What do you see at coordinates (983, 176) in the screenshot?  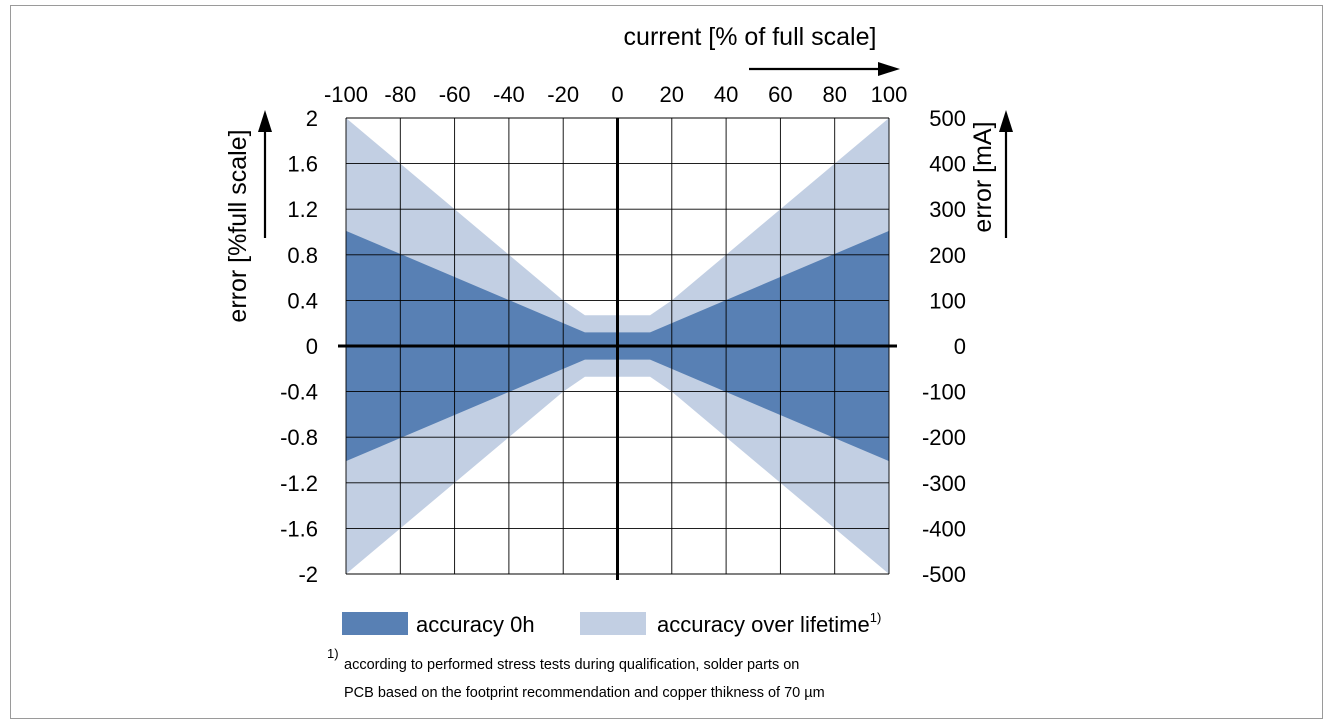 I see `y-right-axis-title: error [mA]` at bounding box center [983, 176].